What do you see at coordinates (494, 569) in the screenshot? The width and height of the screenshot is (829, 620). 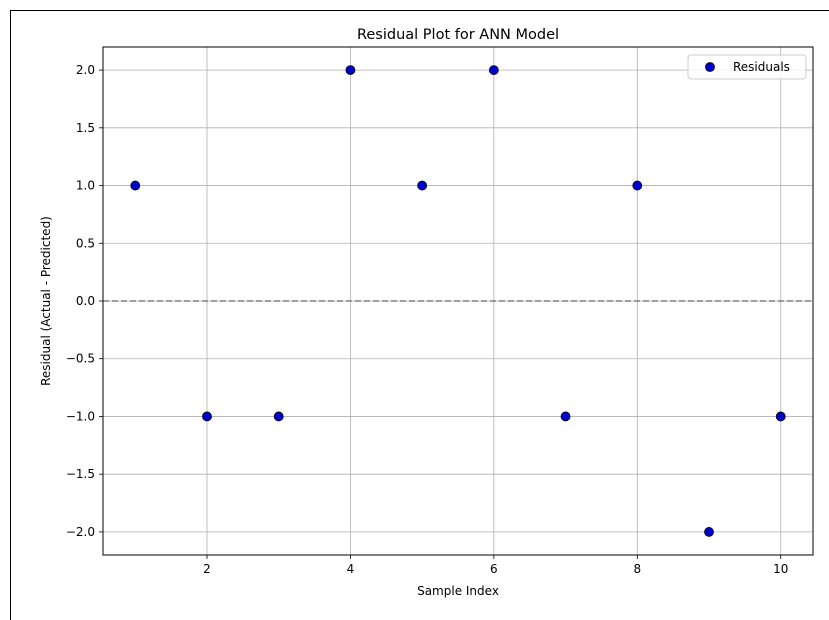 I see `x-tick-label: 6` at bounding box center [494, 569].